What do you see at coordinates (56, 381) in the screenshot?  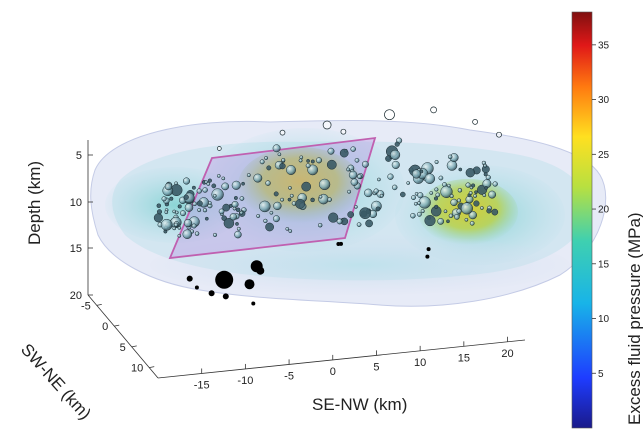 I see `y-axis-label: SW-NE (km)` at bounding box center [56, 381].